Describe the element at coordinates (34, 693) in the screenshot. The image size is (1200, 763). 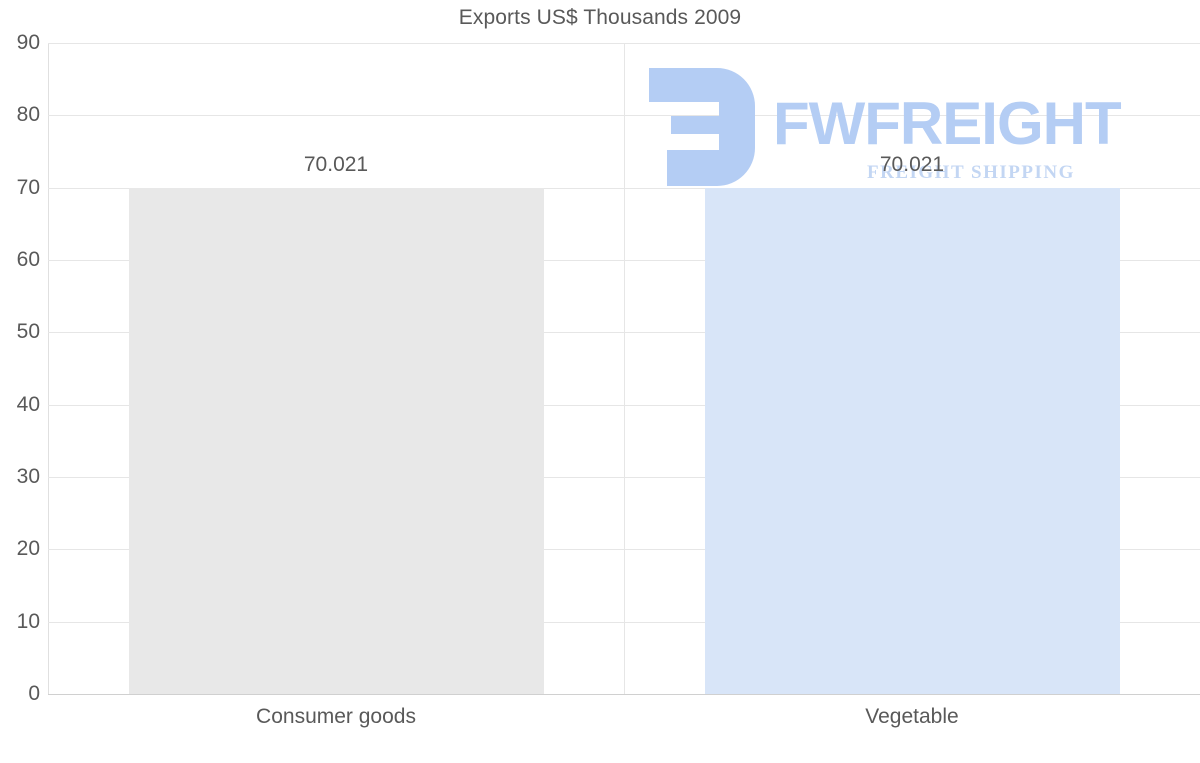
I see `y-axis-tick-label: 0` at that location.